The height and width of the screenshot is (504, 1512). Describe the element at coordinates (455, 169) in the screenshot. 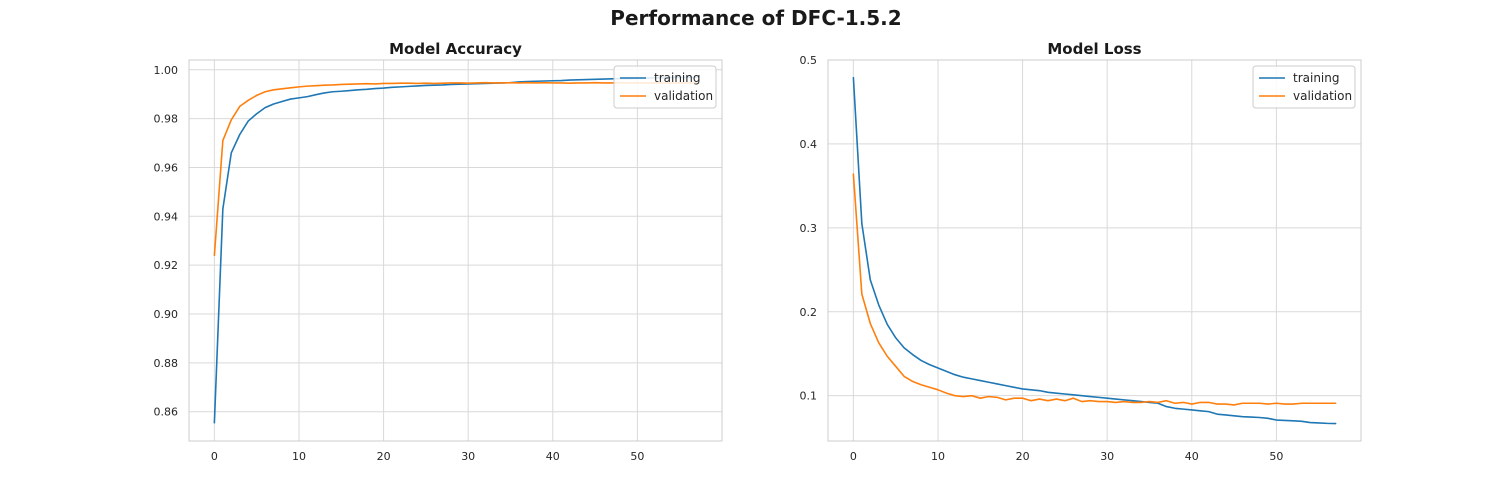

I see `accuracy-validation-line` at that location.